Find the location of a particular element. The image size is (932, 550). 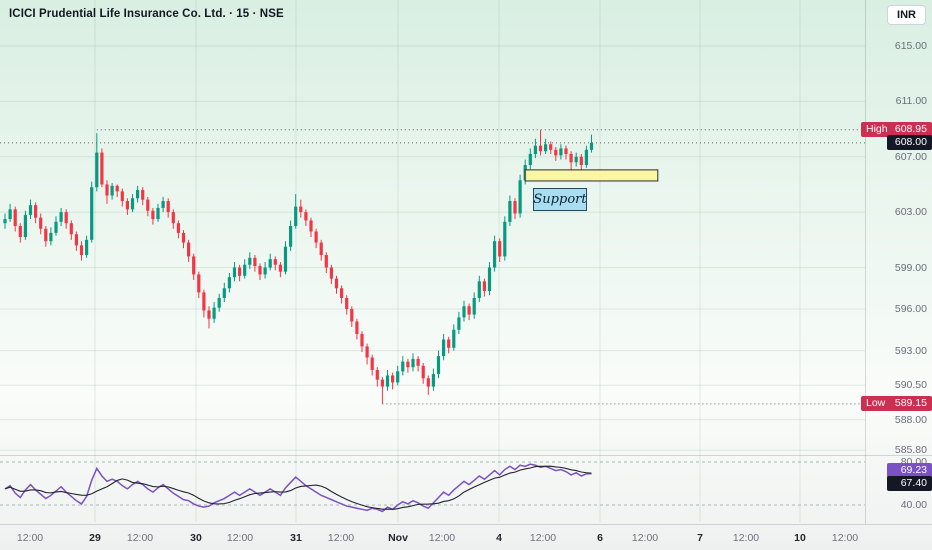

price-axis-label: 599.00 is located at coordinates (910, 267).